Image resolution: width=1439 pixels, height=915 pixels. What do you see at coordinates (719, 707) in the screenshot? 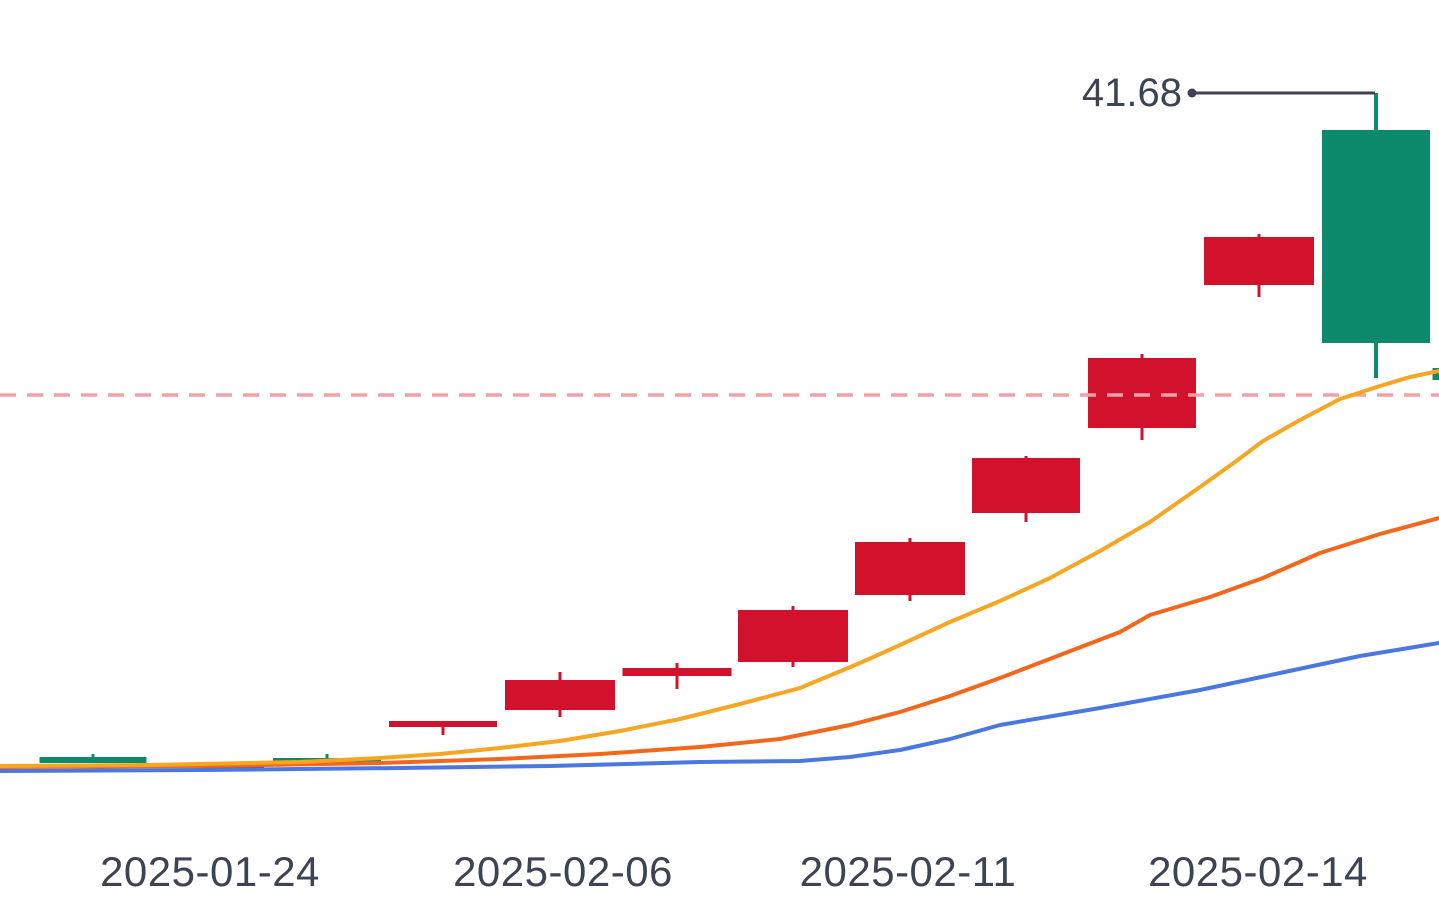
I see `ma-line-slow` at bounding box center [719, 707].